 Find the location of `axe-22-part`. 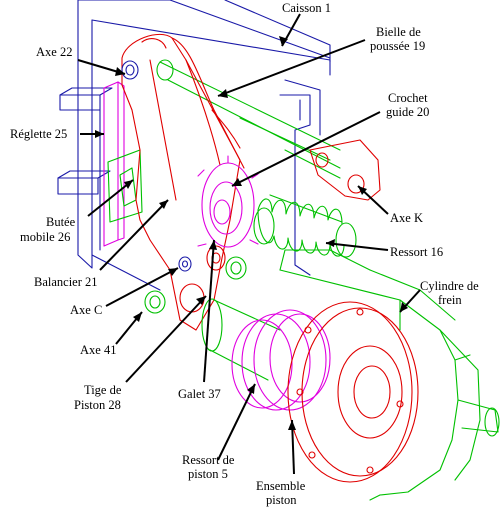

axe-22-part is located at coordinates (130, 70).